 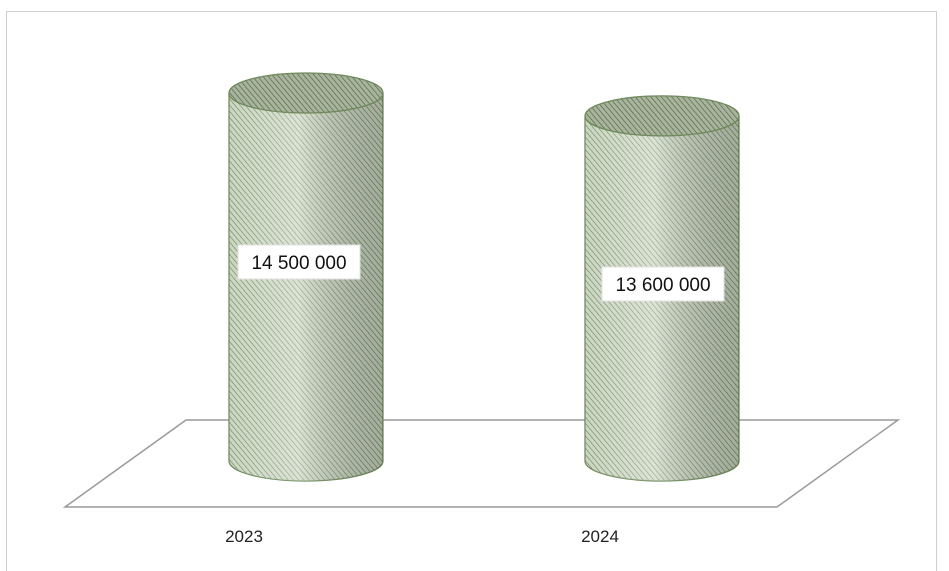 I want to click on bar-2023, so click(x=306, y=277).